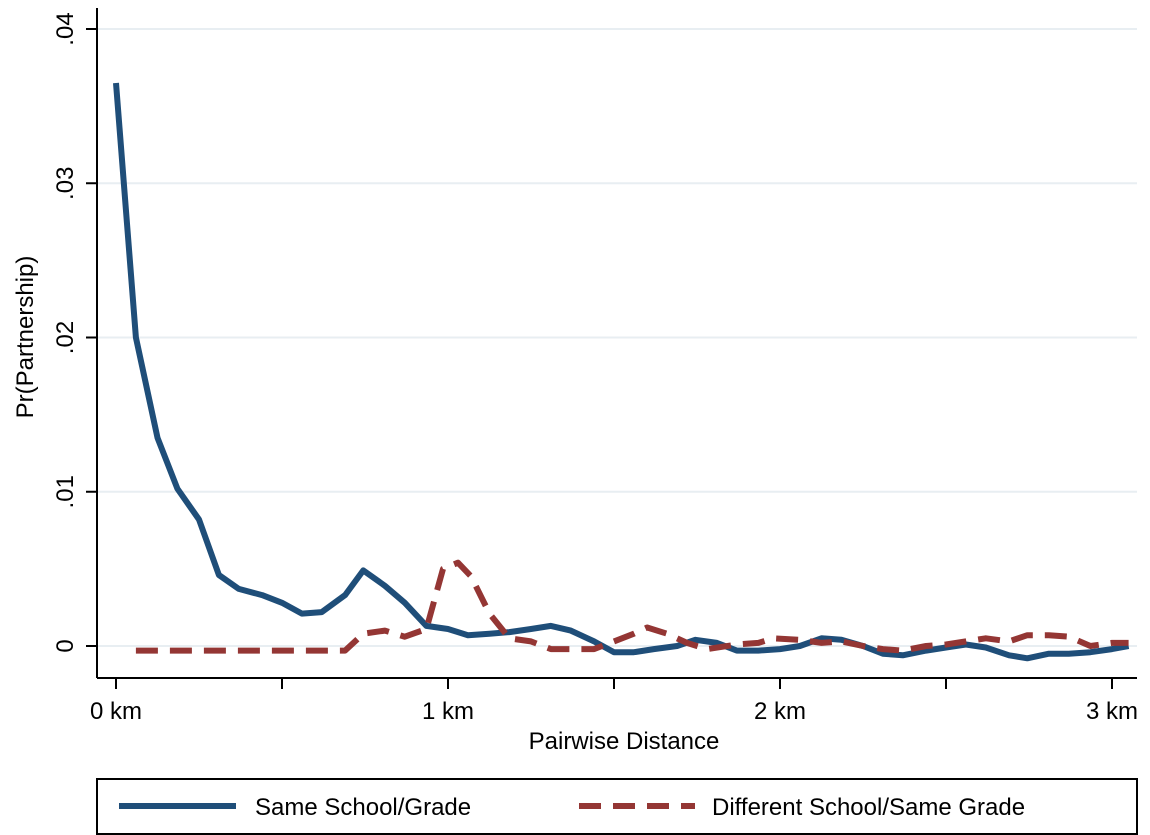 Image resolution: width=1150 pixels, height=835 pixels. What do you see at coordinates (624, 741) in the screenshot?
I see `x-axis-title: Pairwise Distance` at bounding box center [624, 741].